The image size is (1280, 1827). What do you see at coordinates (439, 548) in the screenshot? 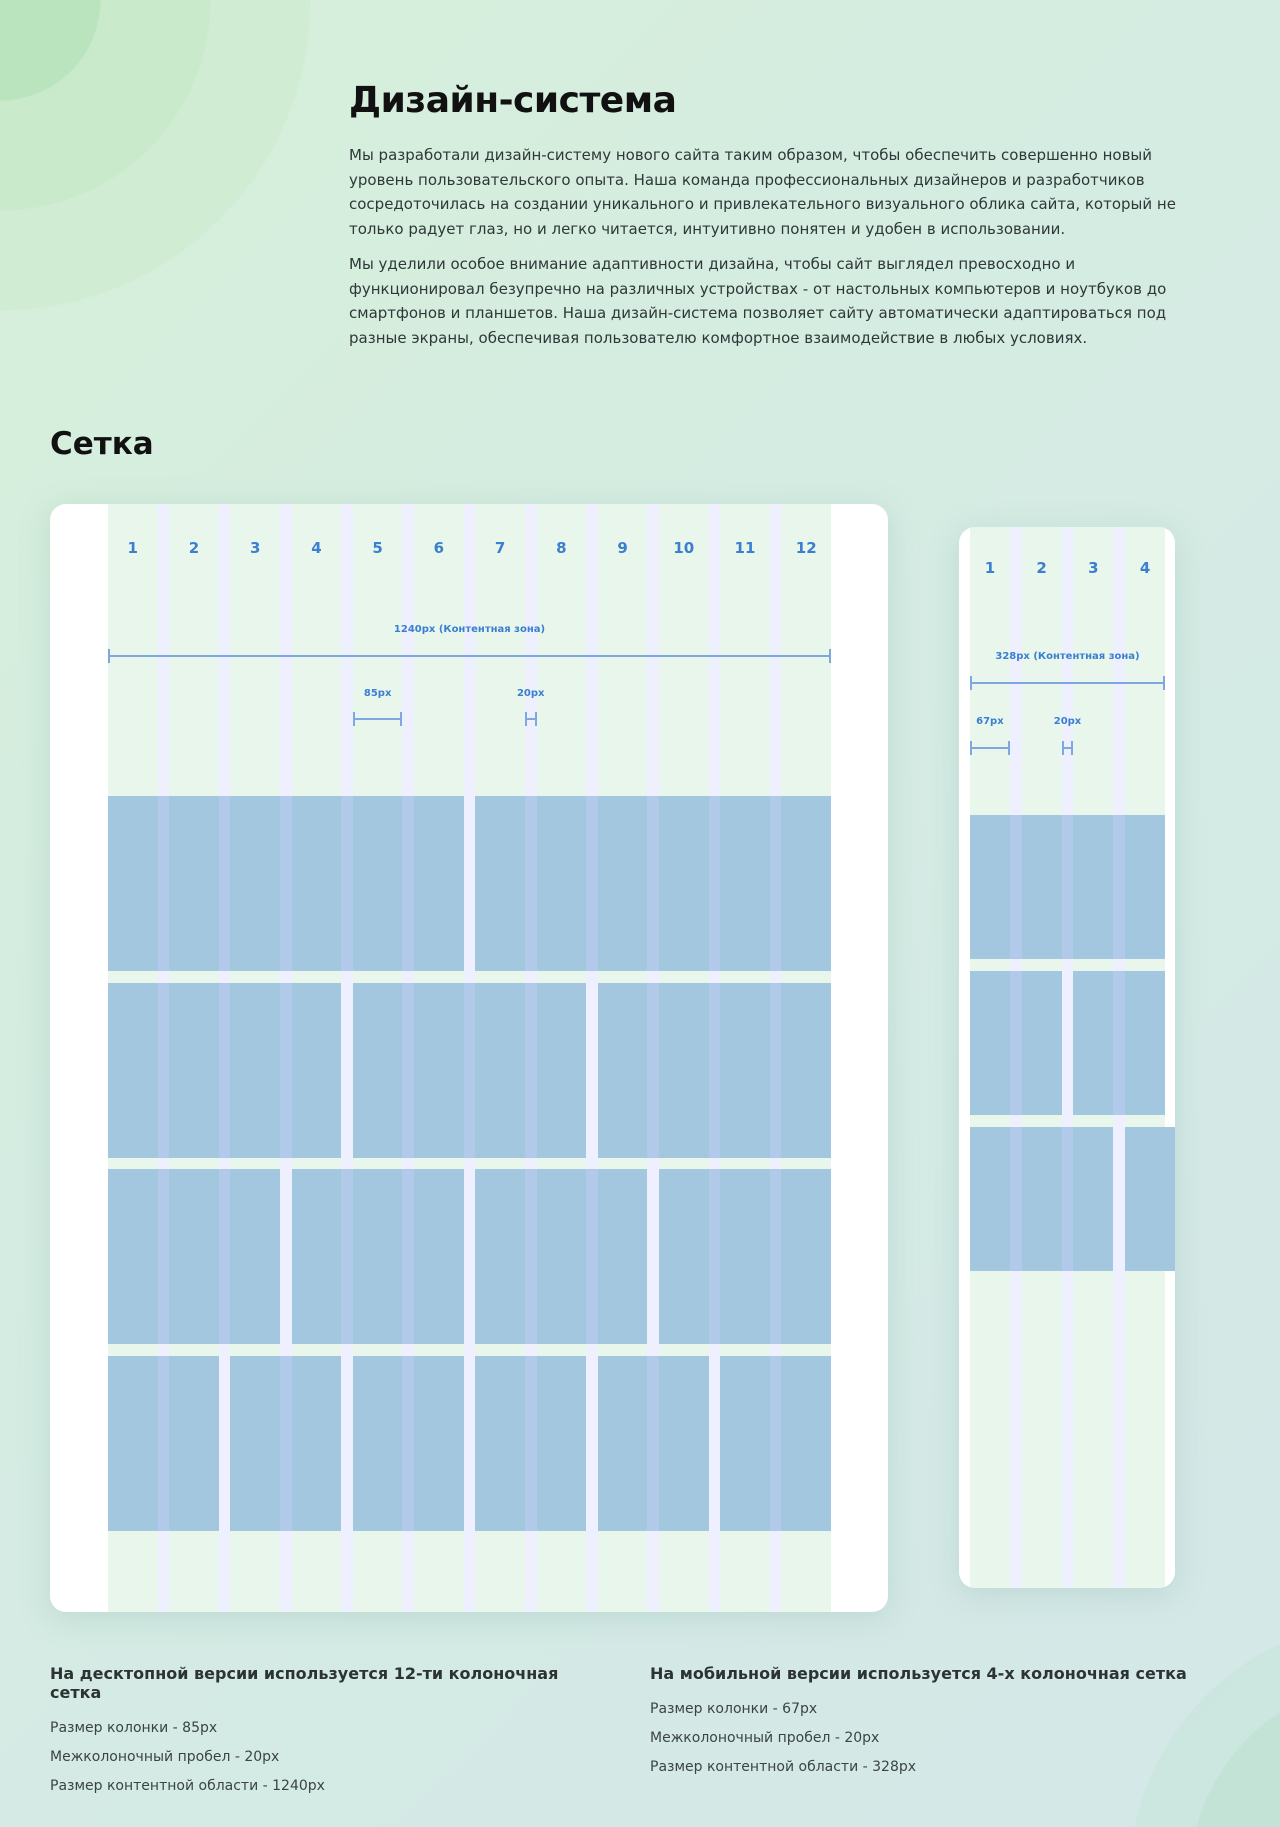
I see `column-number: 6` at bounding box center [439, 548].